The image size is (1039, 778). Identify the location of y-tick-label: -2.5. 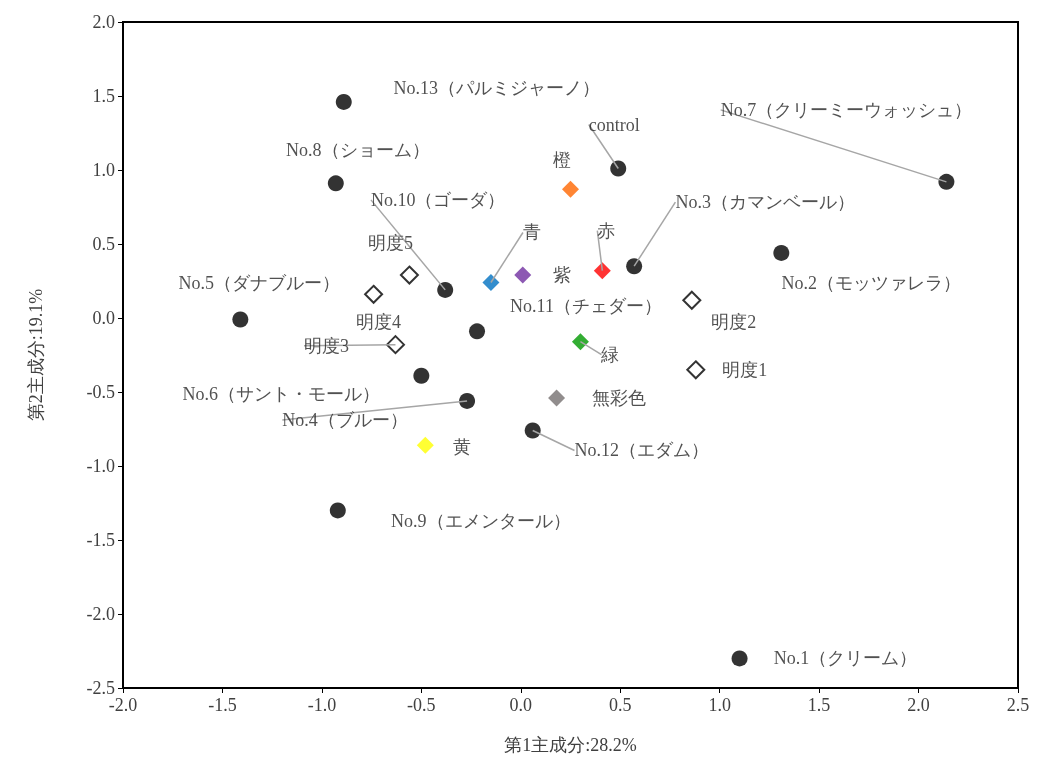
(100, 688).